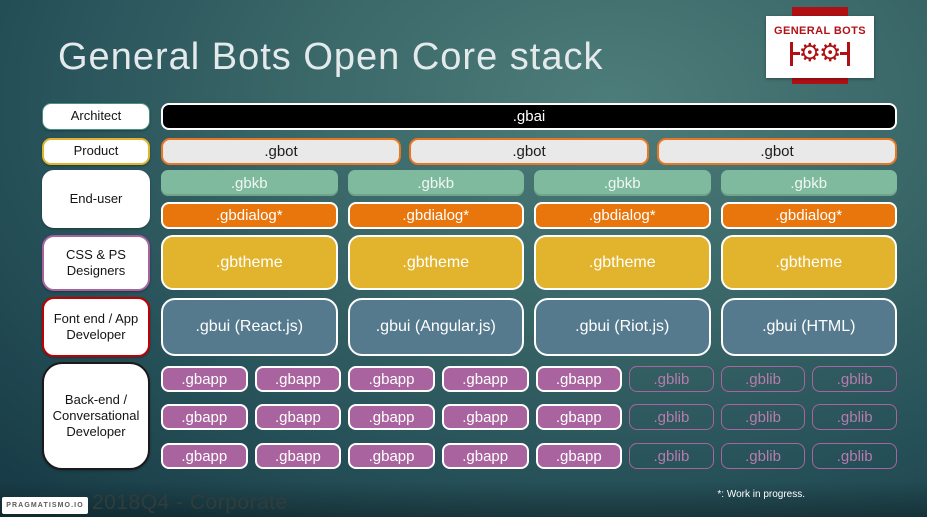 The width and height of the screenshot is (927, 517). I want to click on row-gbot: .gbot .gbot .gbot, so click(529, 151).